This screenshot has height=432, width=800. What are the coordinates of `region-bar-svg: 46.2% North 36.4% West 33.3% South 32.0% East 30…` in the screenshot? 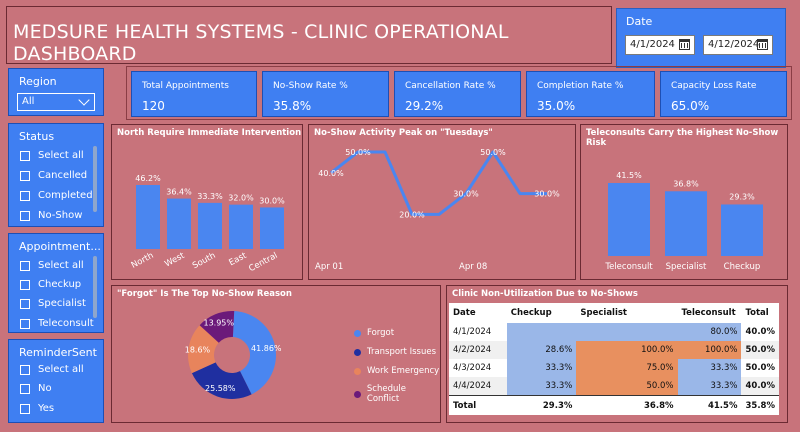 It's located at (207, 224).